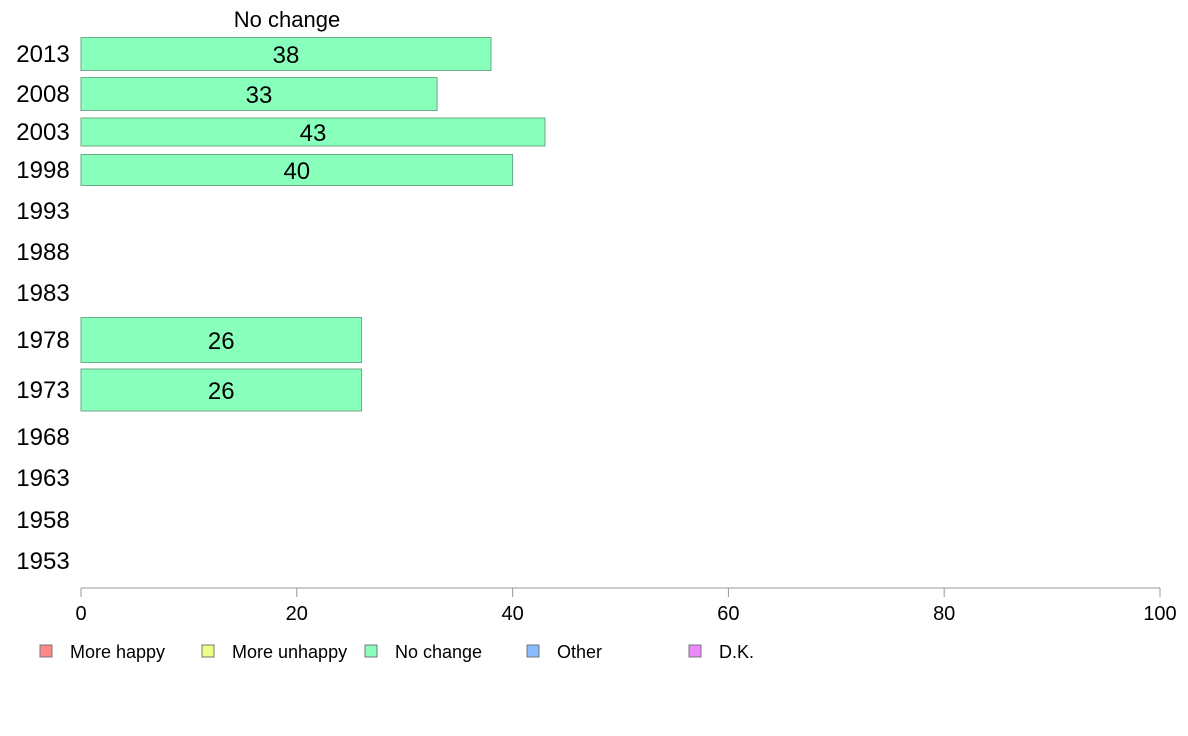 This screenshot has height=736, width=1188. What do you see at coordinates (46, 651) in the screenshot?
I see `legend-swatch-more-happy` at bounding box center [46, 651].